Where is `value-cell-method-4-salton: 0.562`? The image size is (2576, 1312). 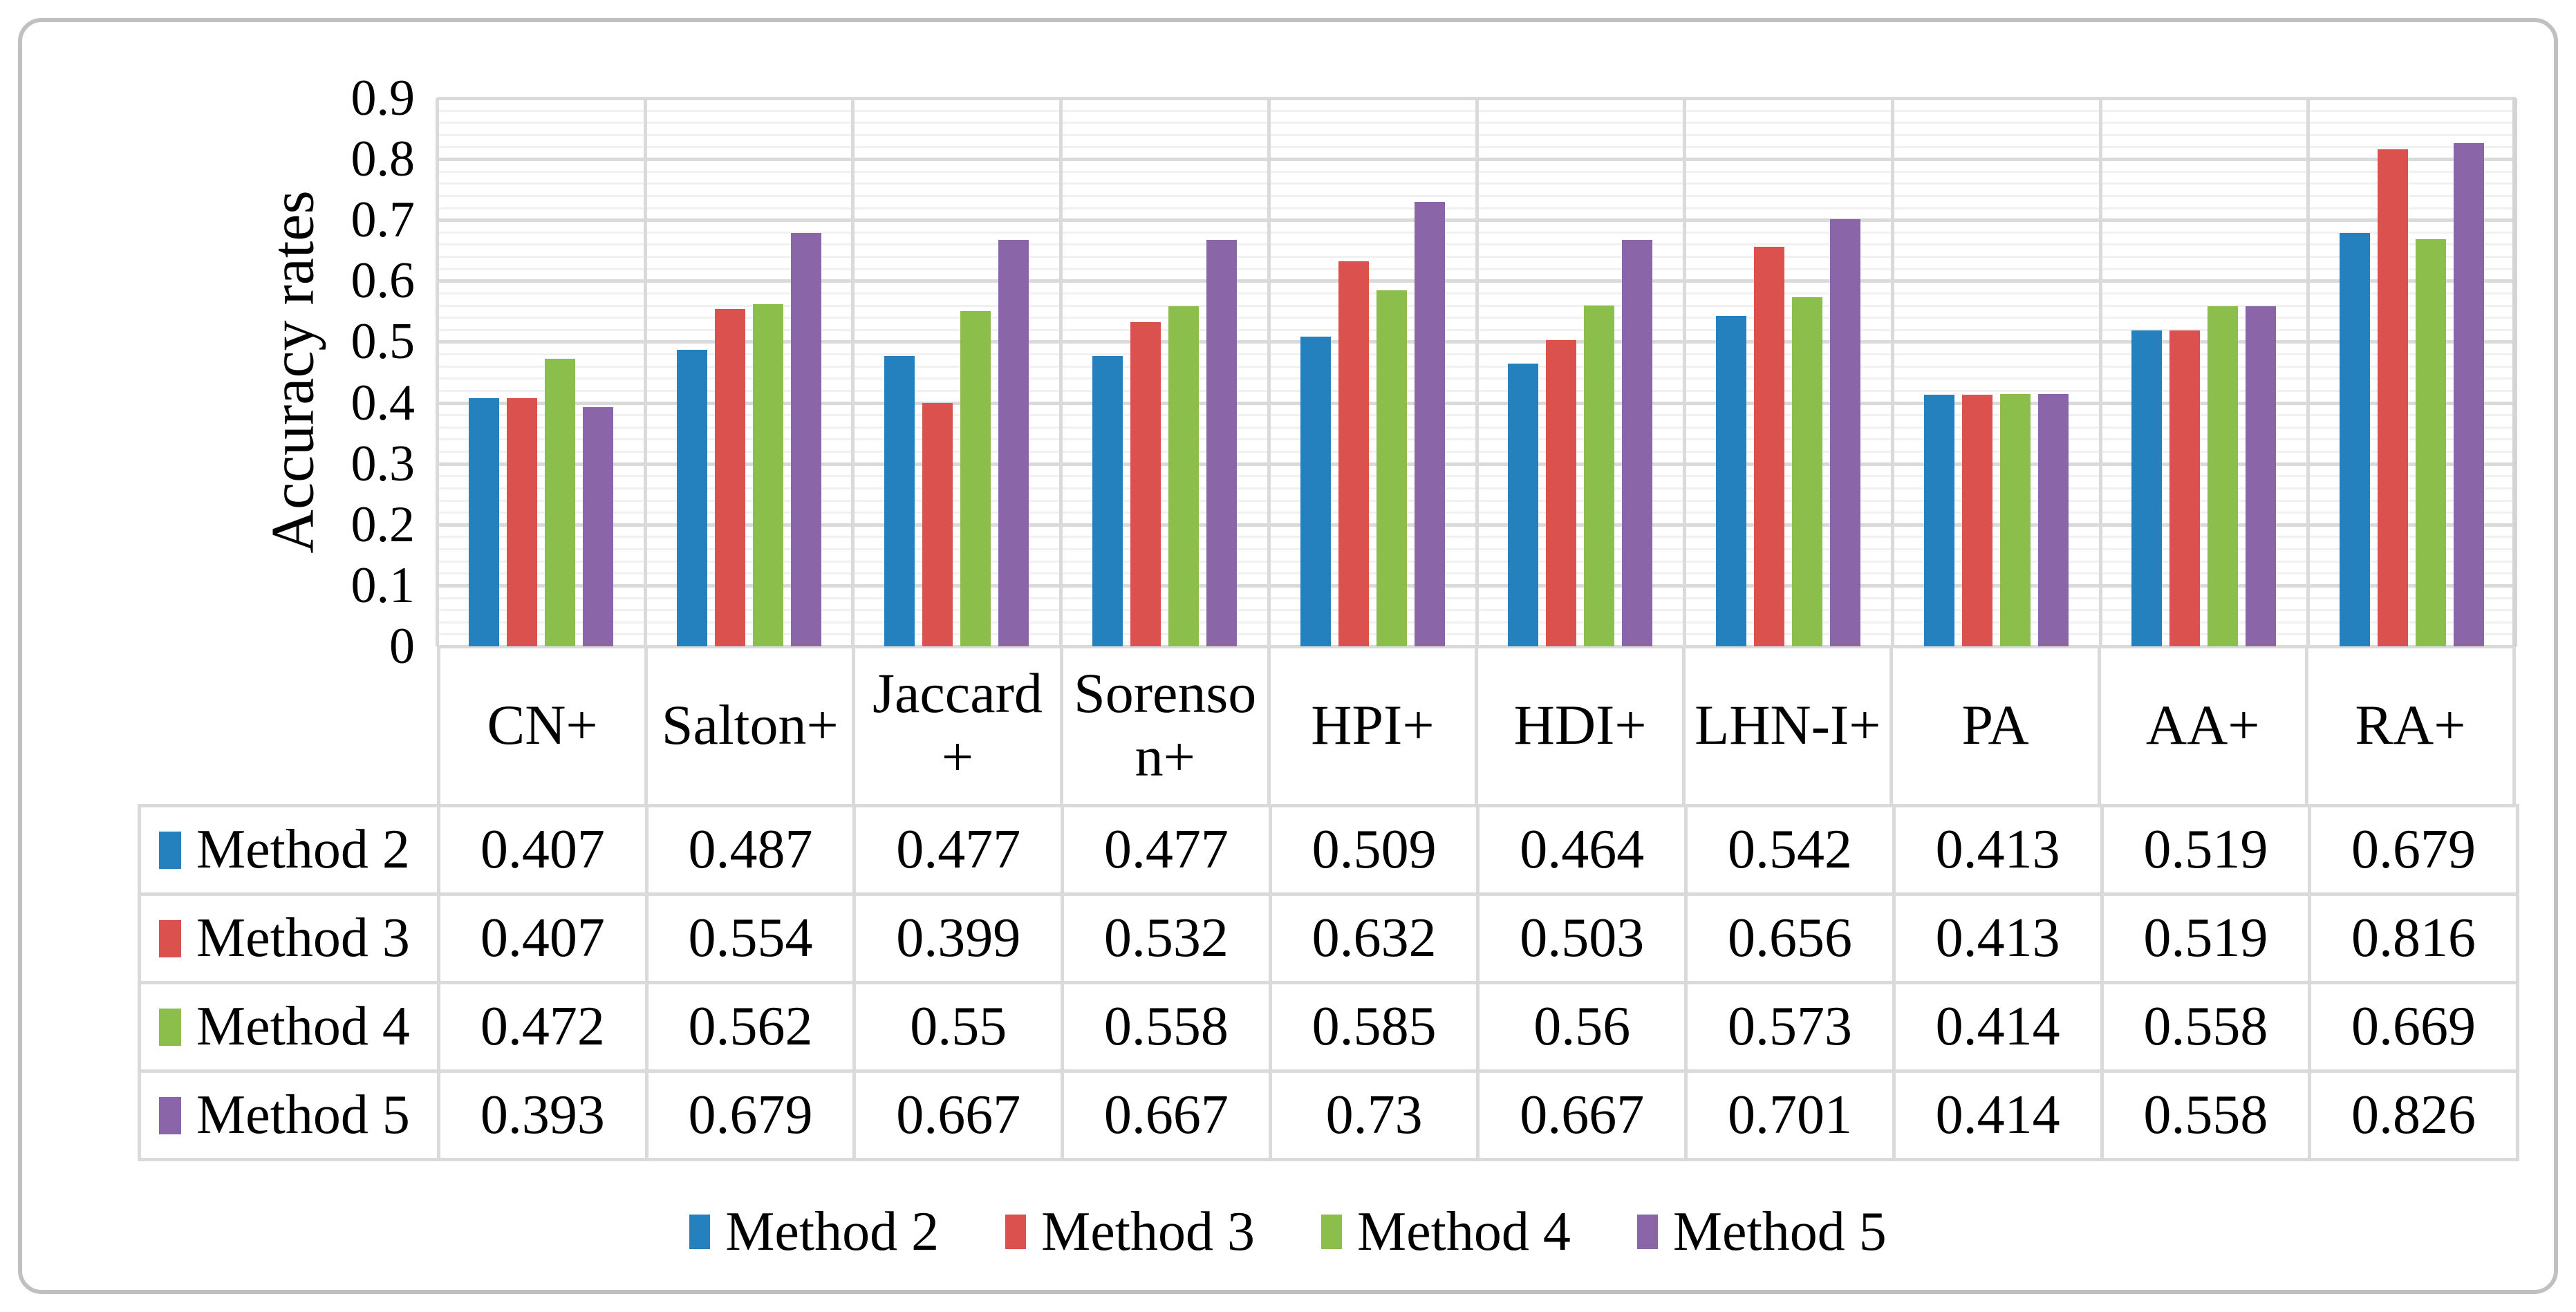
value-cell-method-4-salton: 0.562 is located at coordinates (750, 1027).